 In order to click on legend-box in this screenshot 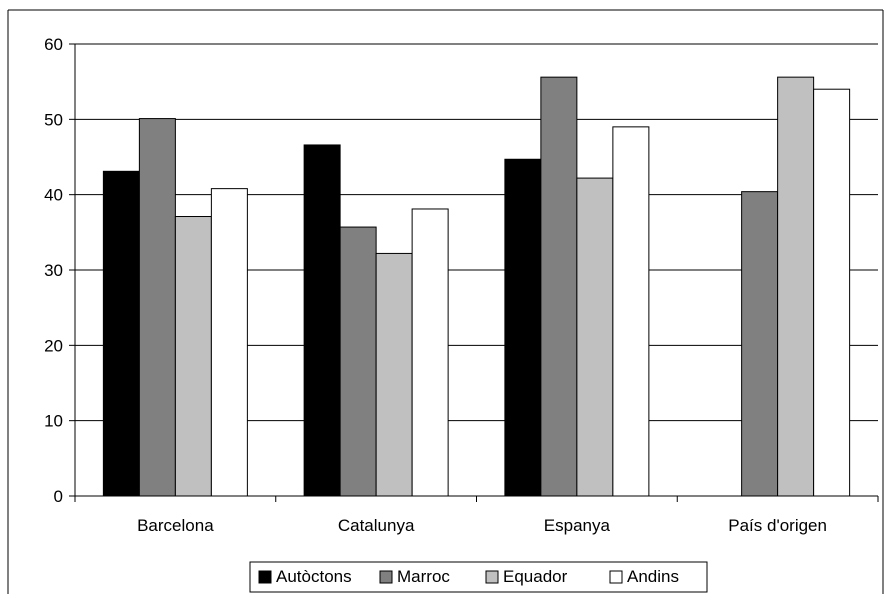, I will do `click(478, 577)`.